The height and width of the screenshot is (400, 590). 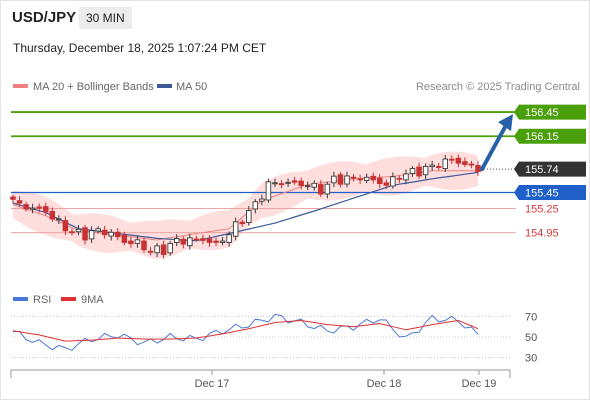 What do you see at coordinates (20, 299) in the screenshot?
I see `rsi-legend-swatch` at bounding box center [20, 299].